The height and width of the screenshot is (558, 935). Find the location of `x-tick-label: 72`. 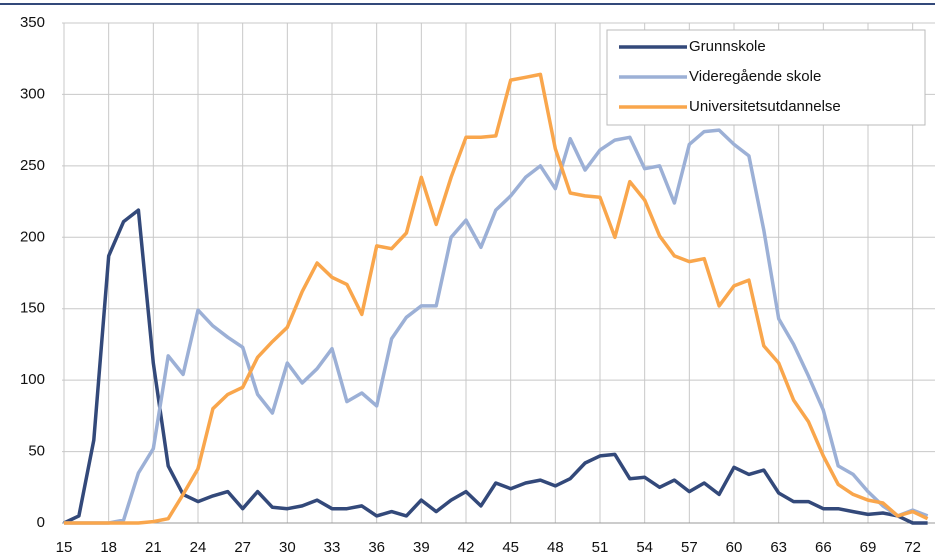

x-tick-label: 72 is located at coordinates (912, 547).